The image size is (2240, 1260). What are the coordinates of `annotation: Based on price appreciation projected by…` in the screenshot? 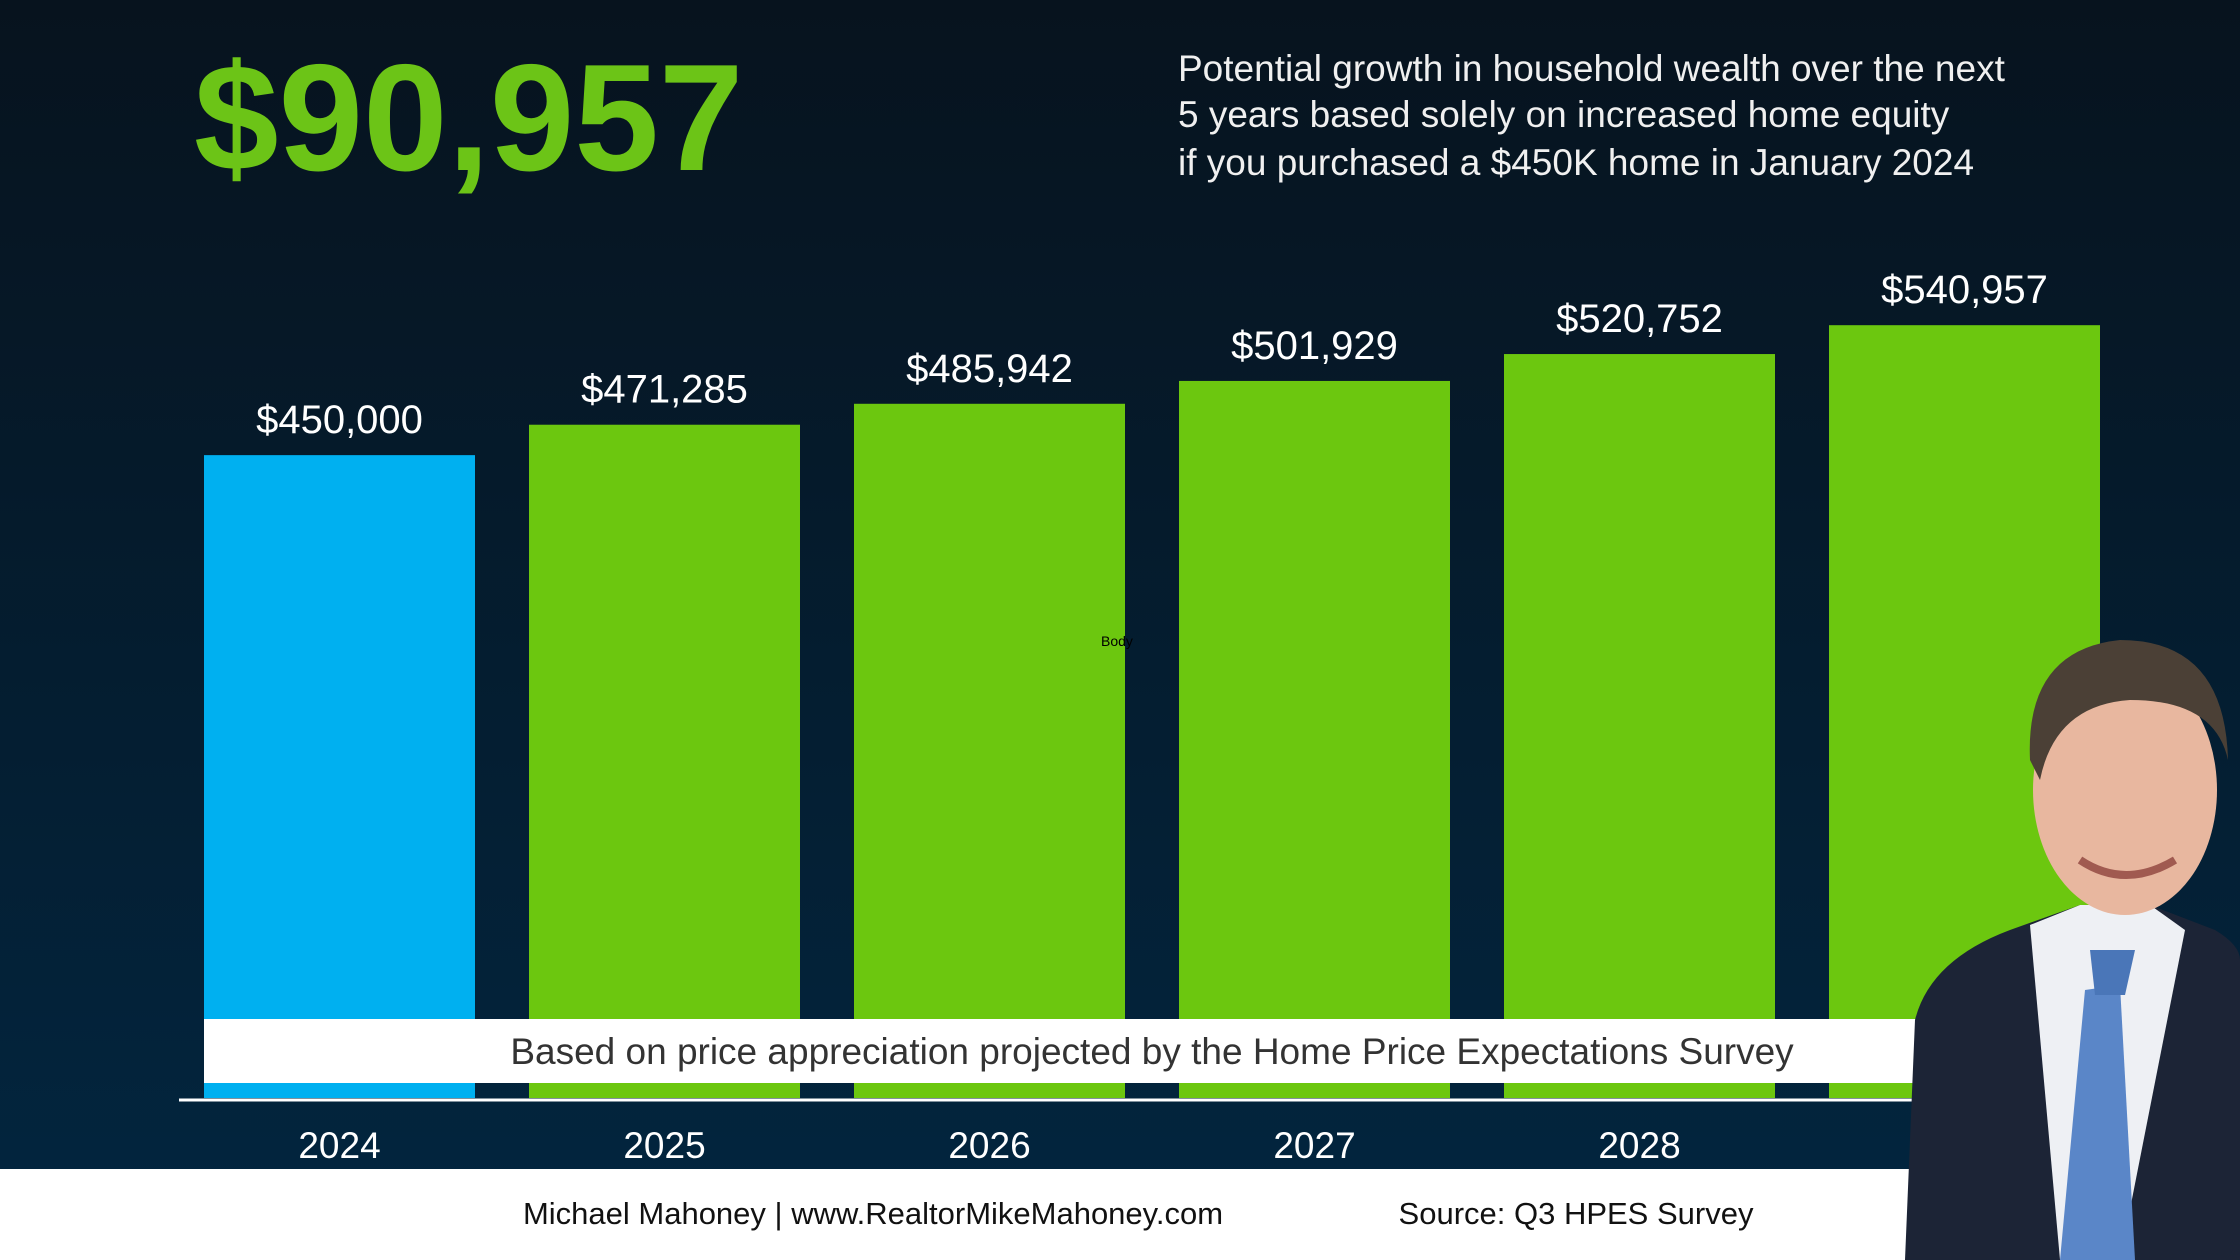 It's located at (1152, 1051).